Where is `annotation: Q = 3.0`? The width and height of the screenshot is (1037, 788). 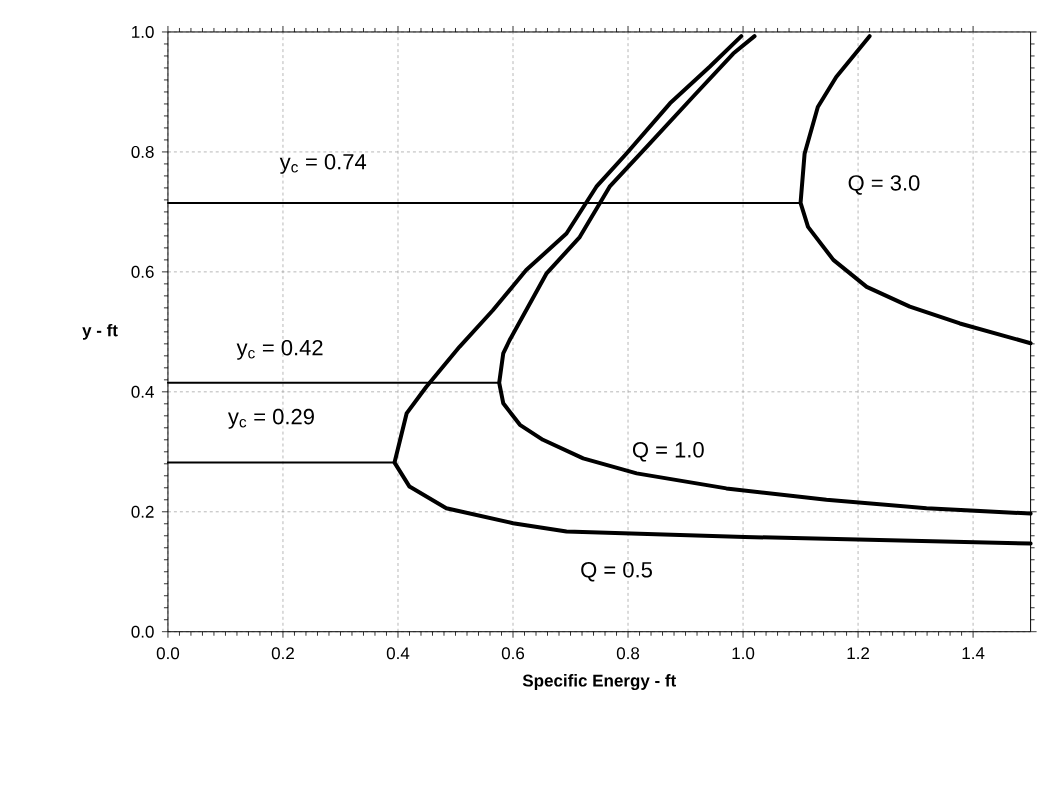 annotation: Q = 3.0 is located at coordinates (884, 185).